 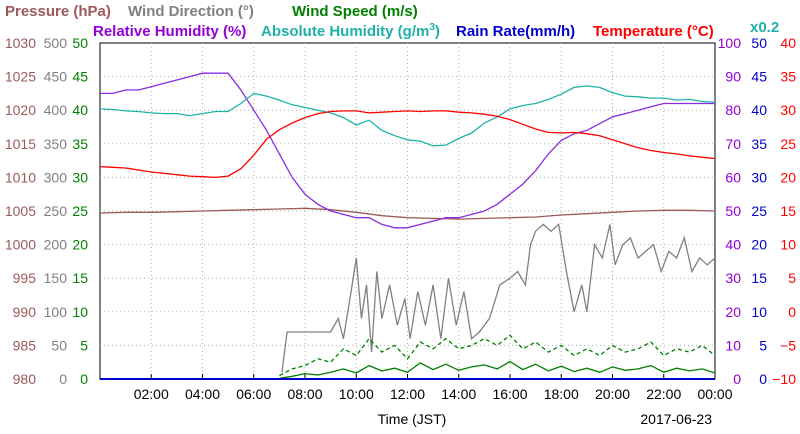 I want to click on abs-humidity-scale-label: x0.2, so click(x=764, y=27).